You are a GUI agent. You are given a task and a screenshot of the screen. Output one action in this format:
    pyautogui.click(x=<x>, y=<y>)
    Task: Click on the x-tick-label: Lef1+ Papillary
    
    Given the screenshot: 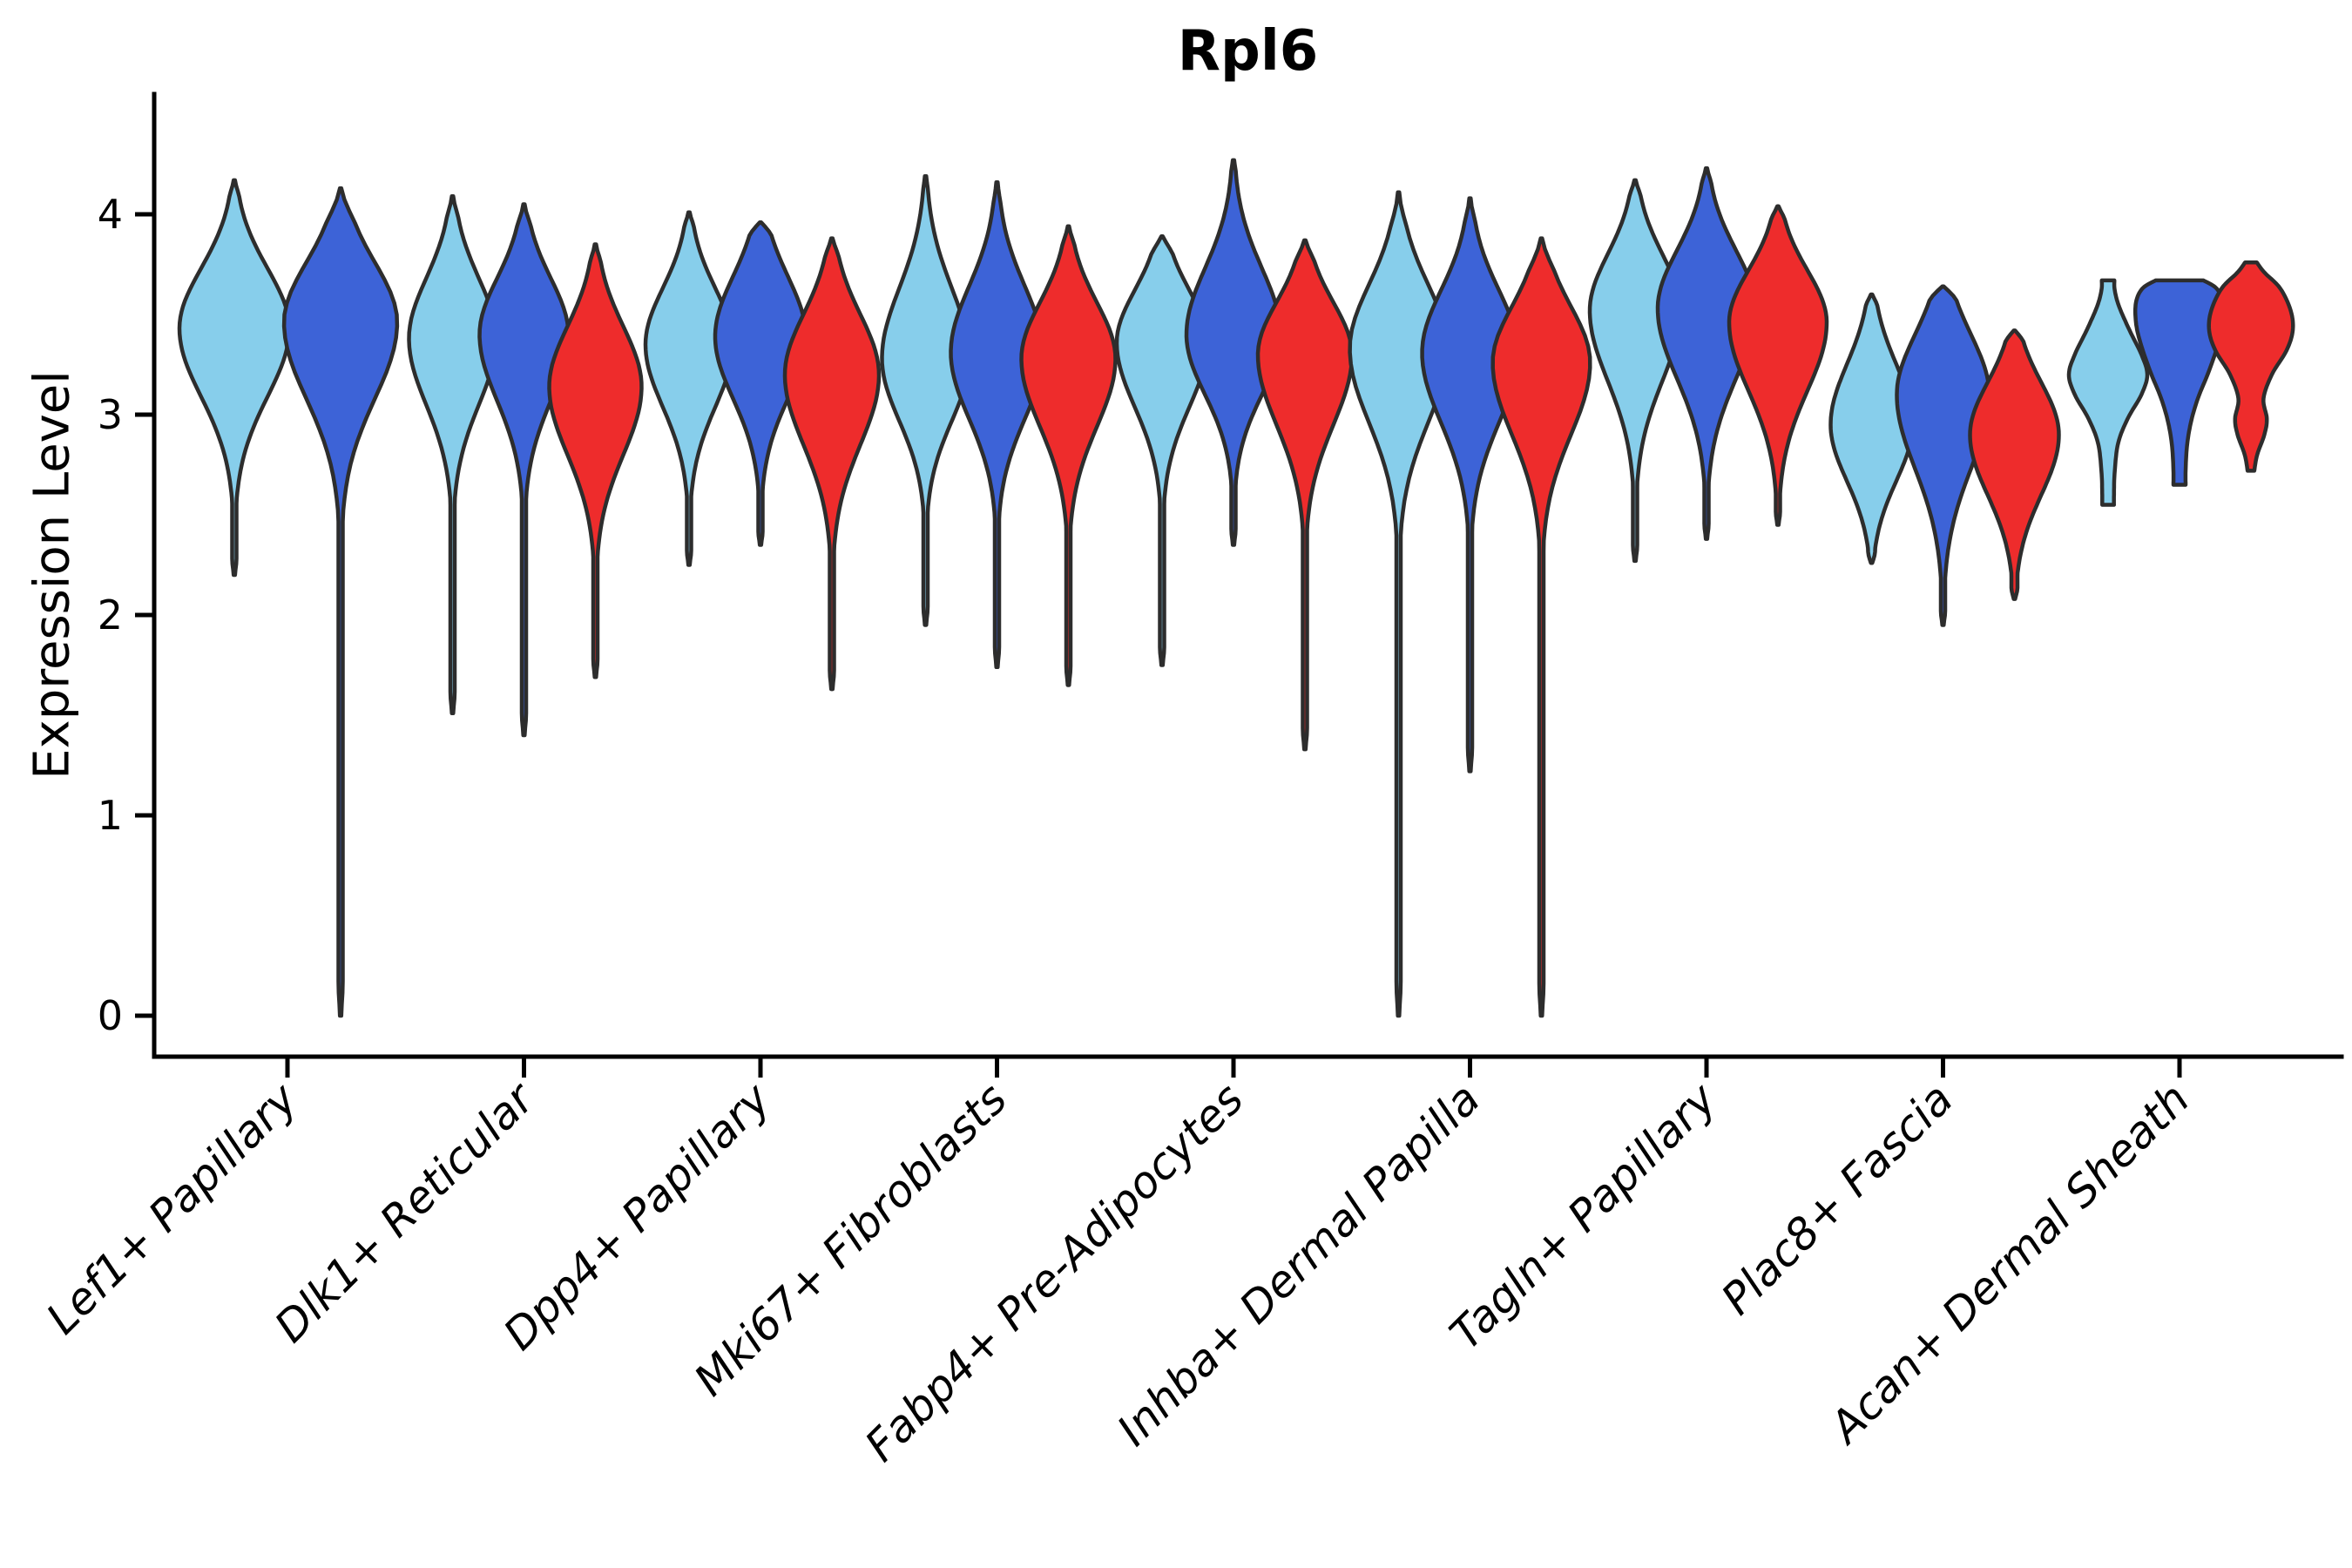 What is the action you would take?
    pyautogui.click(x=172, y=1207)
    